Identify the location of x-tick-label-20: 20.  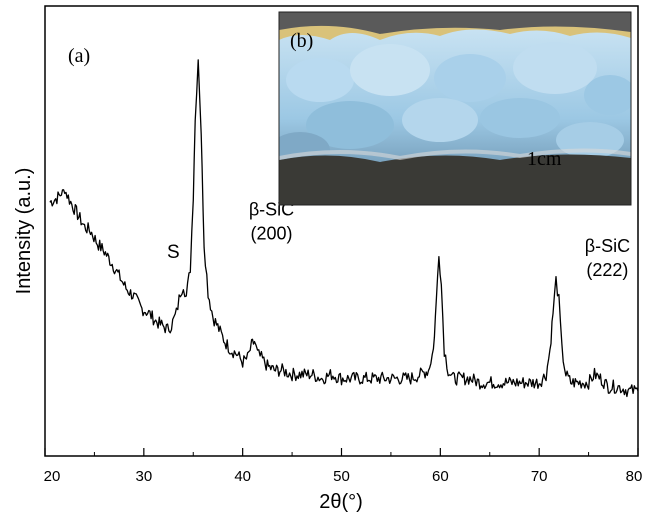
(52, 476).